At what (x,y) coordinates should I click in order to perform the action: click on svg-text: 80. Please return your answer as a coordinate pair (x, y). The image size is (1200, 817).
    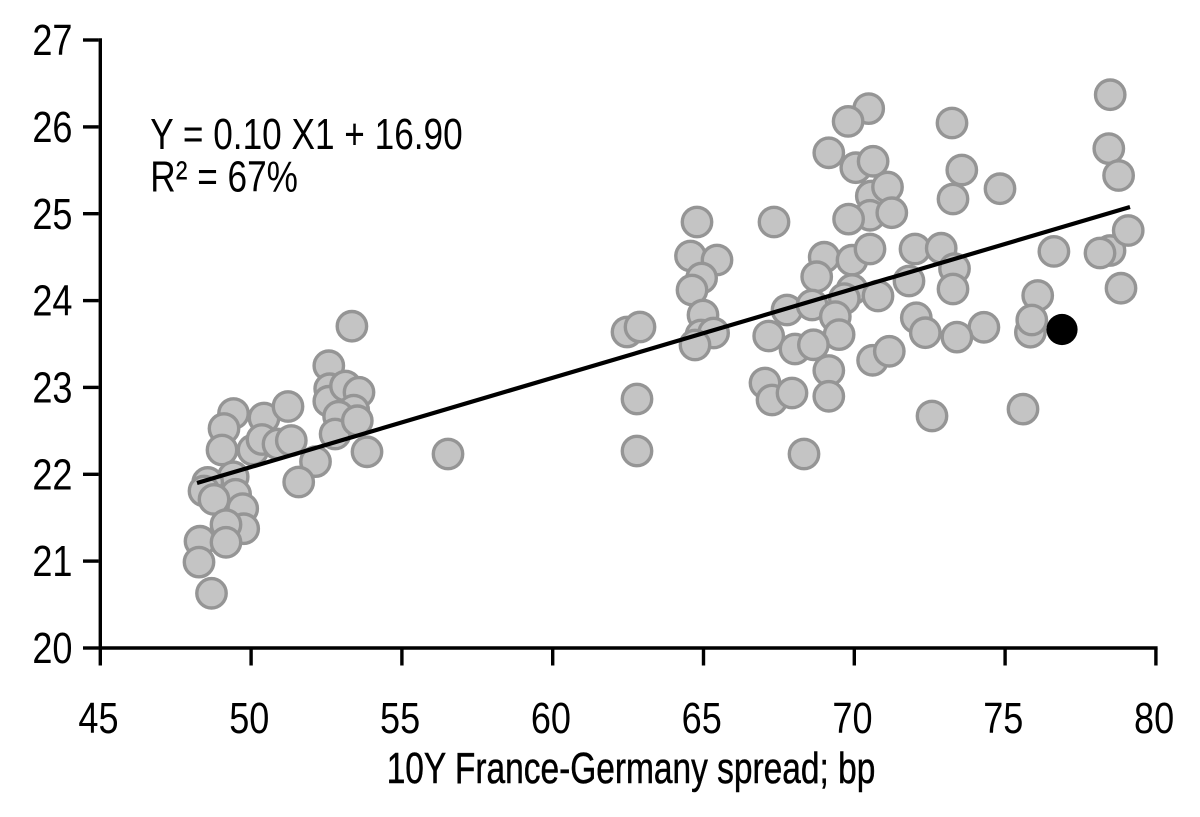
    Looking at the image, I should click on (1154, 718).